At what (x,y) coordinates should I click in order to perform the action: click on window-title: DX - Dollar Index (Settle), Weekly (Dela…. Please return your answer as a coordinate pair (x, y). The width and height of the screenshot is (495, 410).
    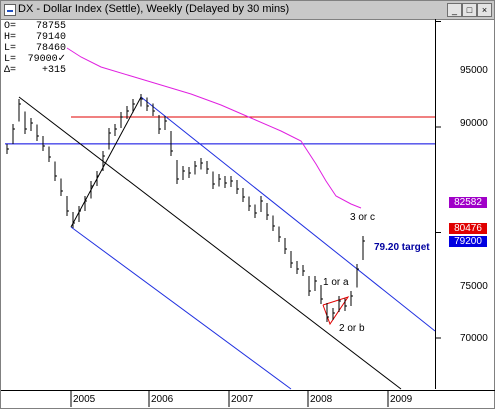
    Looking at the image, I should click on (154, 9).